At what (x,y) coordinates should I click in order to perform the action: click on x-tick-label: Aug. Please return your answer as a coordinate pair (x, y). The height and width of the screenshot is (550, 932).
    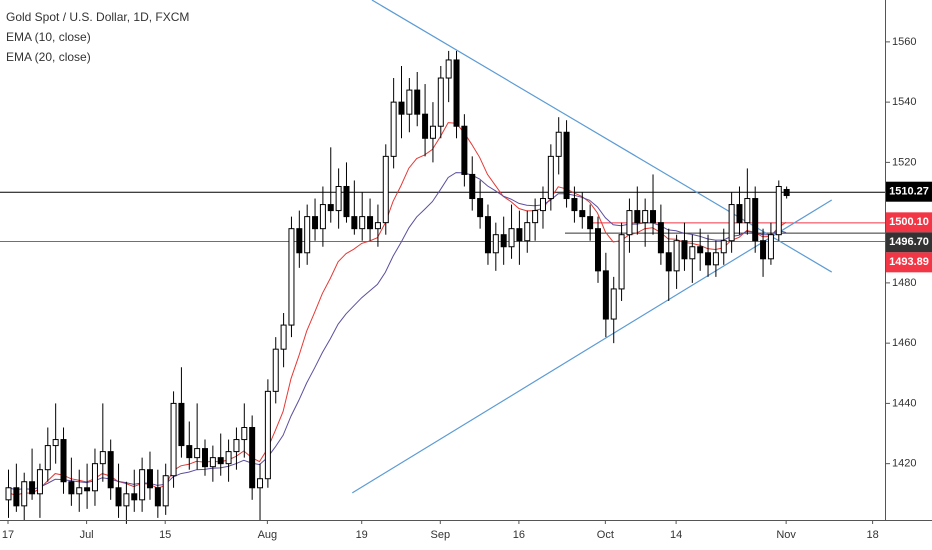
    Looking at the image, I should click on (268, 535).